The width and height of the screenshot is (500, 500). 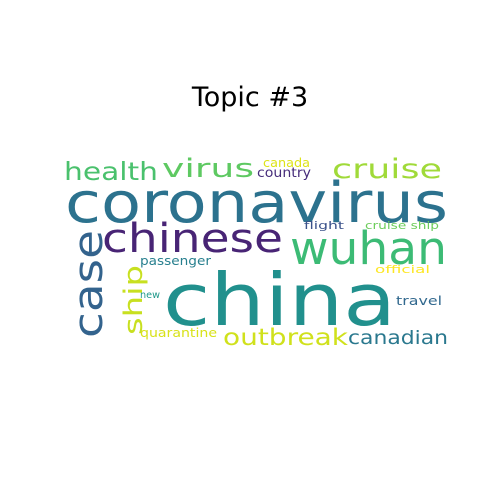 I want to click on word-passenger: passenger, so click(x=175, y=261).